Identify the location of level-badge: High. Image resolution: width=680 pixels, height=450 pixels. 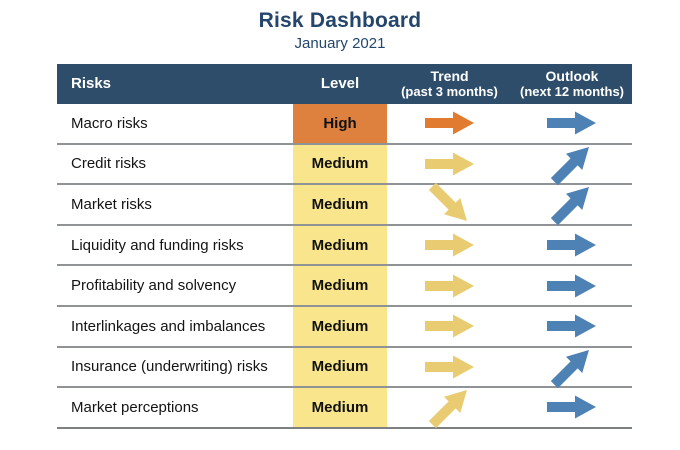
(340, 123).